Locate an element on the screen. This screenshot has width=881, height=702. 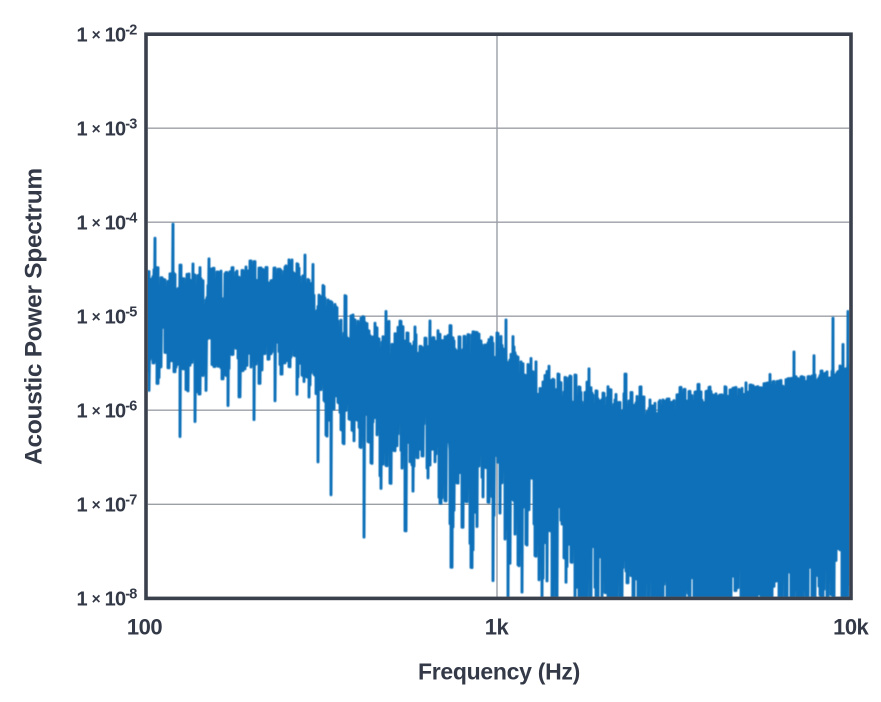
svg-text: Frequency (Hz) is located at coordinates (499, 672).